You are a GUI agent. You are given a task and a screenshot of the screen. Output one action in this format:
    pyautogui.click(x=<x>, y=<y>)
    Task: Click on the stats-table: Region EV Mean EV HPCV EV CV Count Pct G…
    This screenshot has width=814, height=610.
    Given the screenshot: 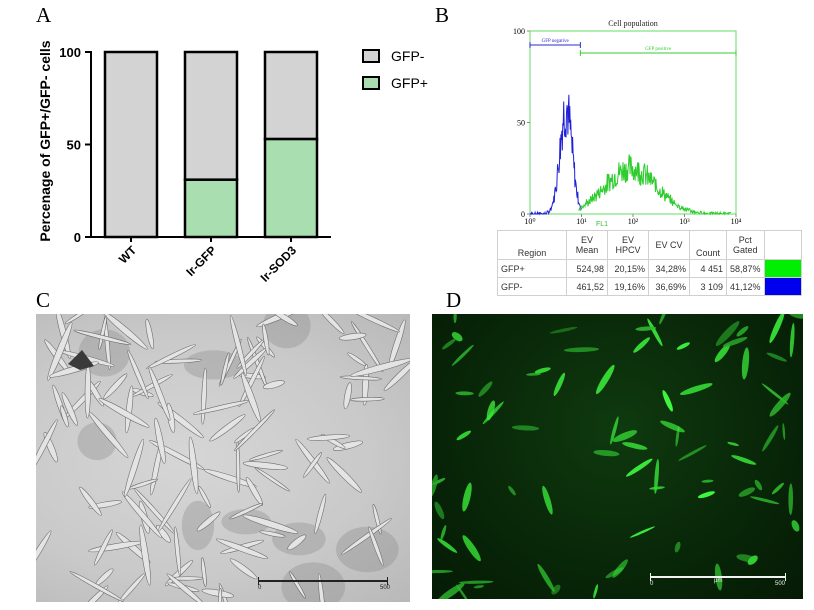 What is the action you would take?
    pyautogui.click(x=649, y=263)
    